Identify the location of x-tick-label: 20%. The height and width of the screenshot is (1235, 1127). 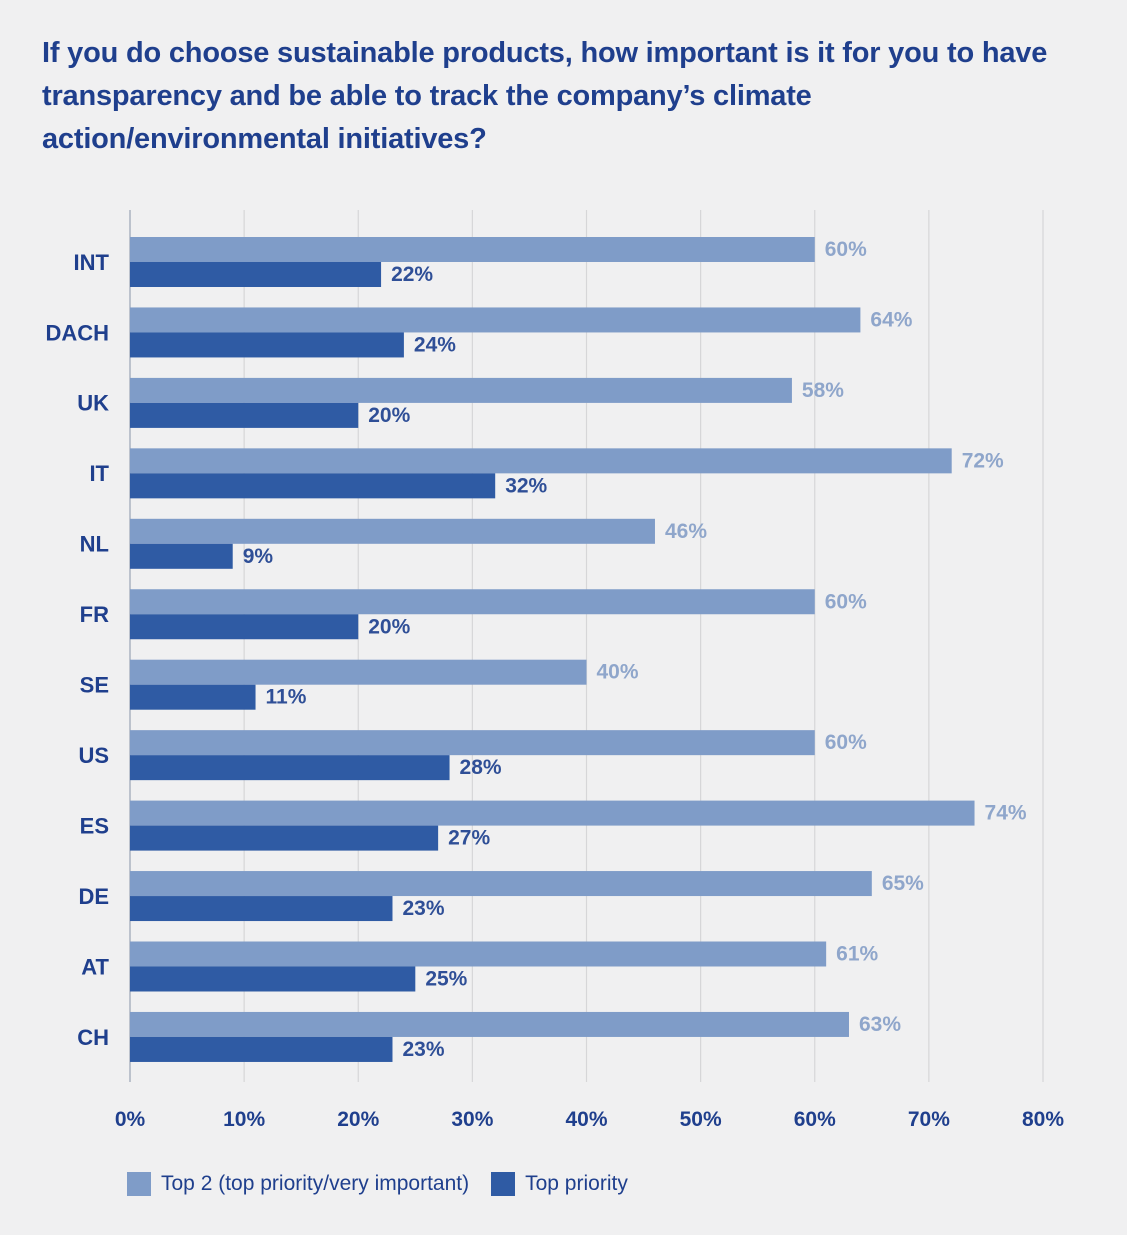
(358, 1119).